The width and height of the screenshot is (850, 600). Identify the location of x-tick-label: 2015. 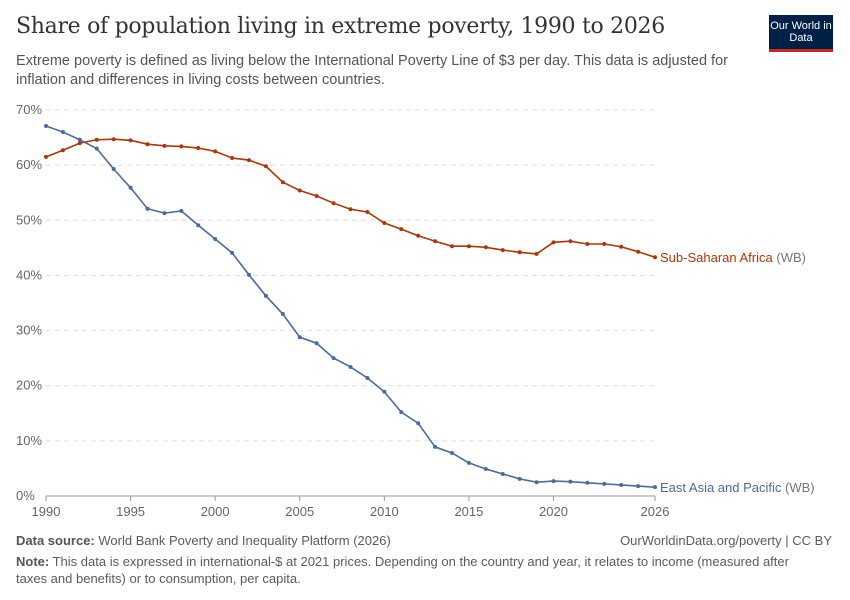
(468, 511).